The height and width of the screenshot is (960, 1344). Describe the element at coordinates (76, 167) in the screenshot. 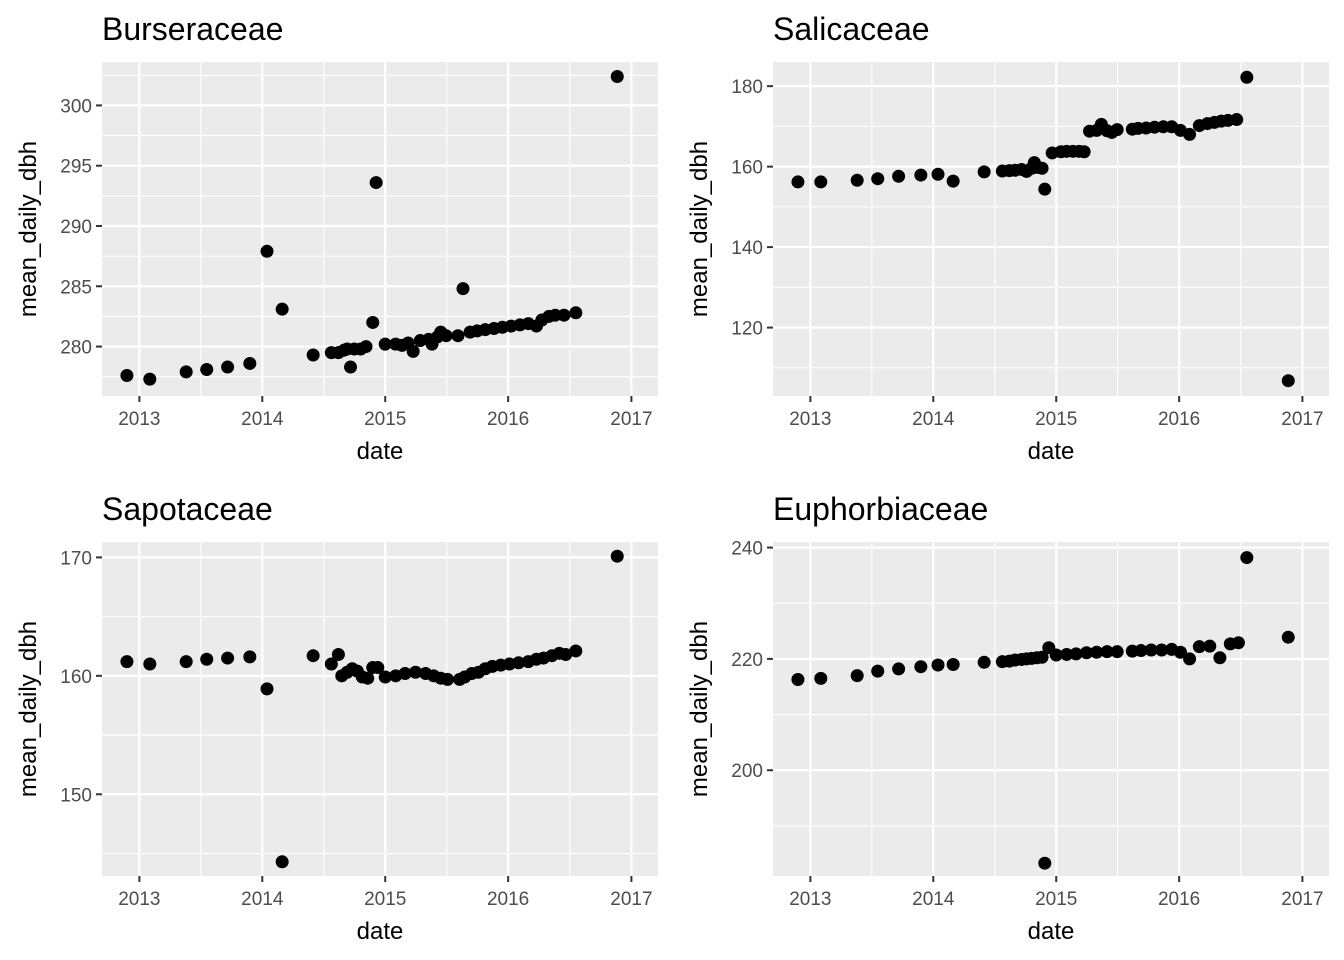

I see `y-tick-label: 295` at that location.